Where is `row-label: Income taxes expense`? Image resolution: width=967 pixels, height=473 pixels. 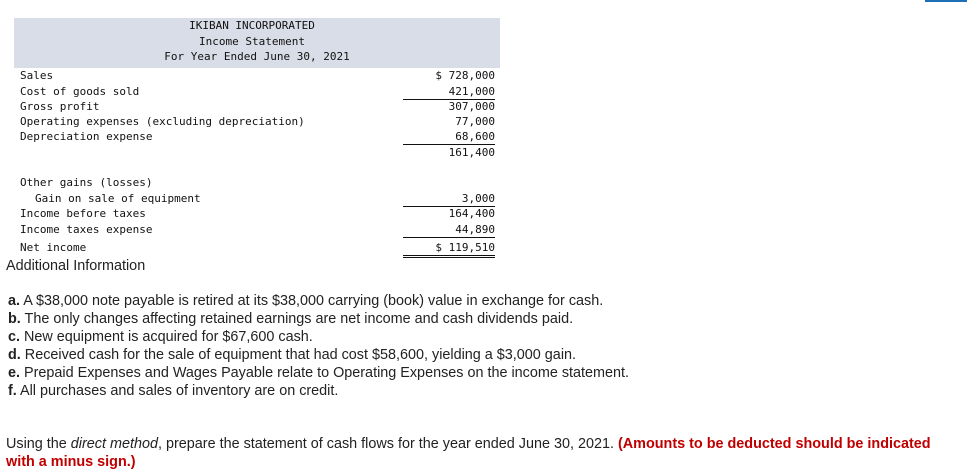 row-label: Income taxes expense is located at coordinates (86, 229).